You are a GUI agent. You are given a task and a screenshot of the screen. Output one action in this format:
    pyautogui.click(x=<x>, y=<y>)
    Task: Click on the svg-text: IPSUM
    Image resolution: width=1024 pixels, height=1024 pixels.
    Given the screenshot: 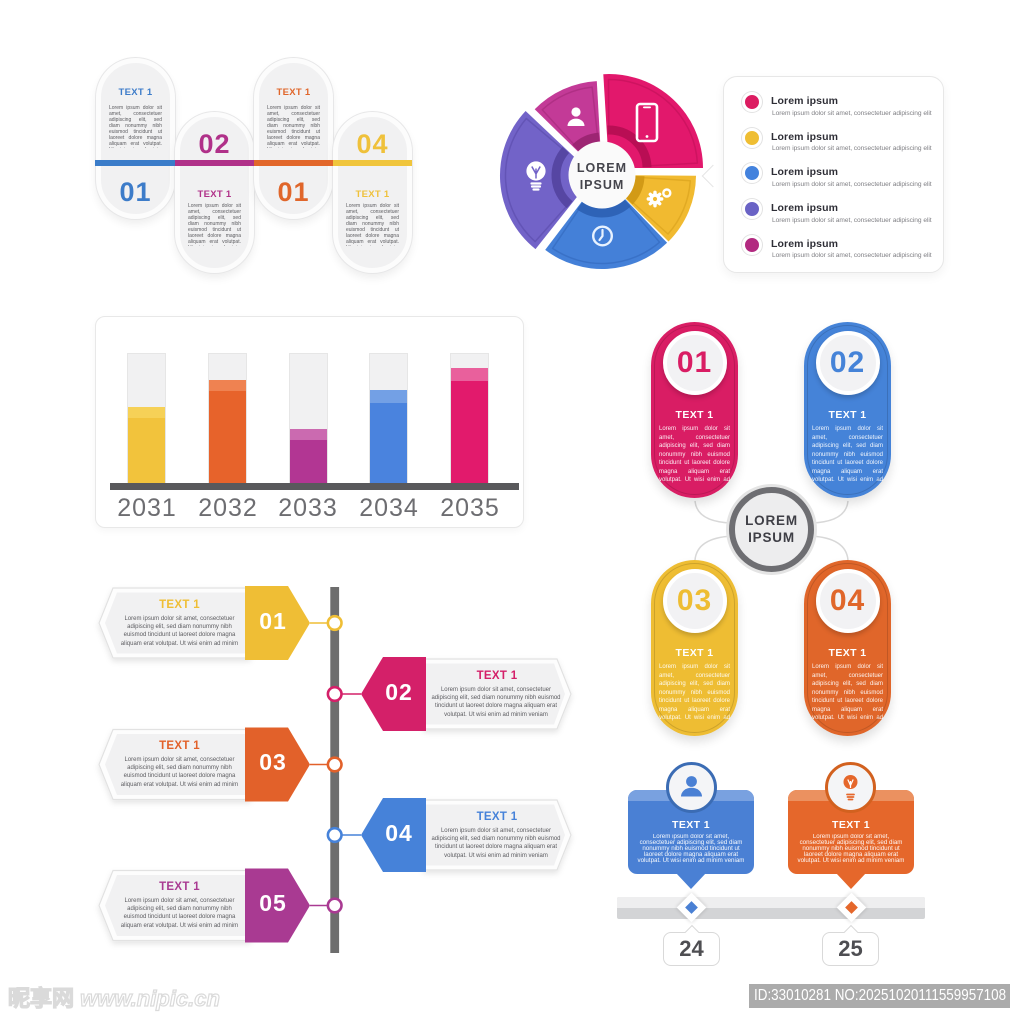 What is the action you would take?
    pyautogui.click(x=602, y=185)
    